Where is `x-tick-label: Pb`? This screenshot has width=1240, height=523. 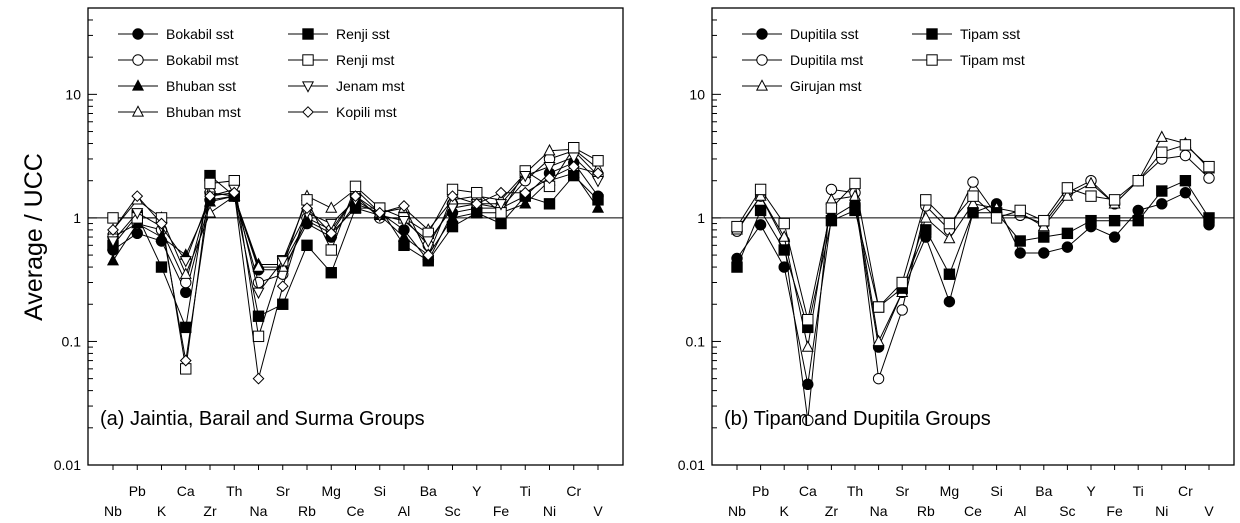
x-tick-label: Pb is located at coordinates (137, 491).